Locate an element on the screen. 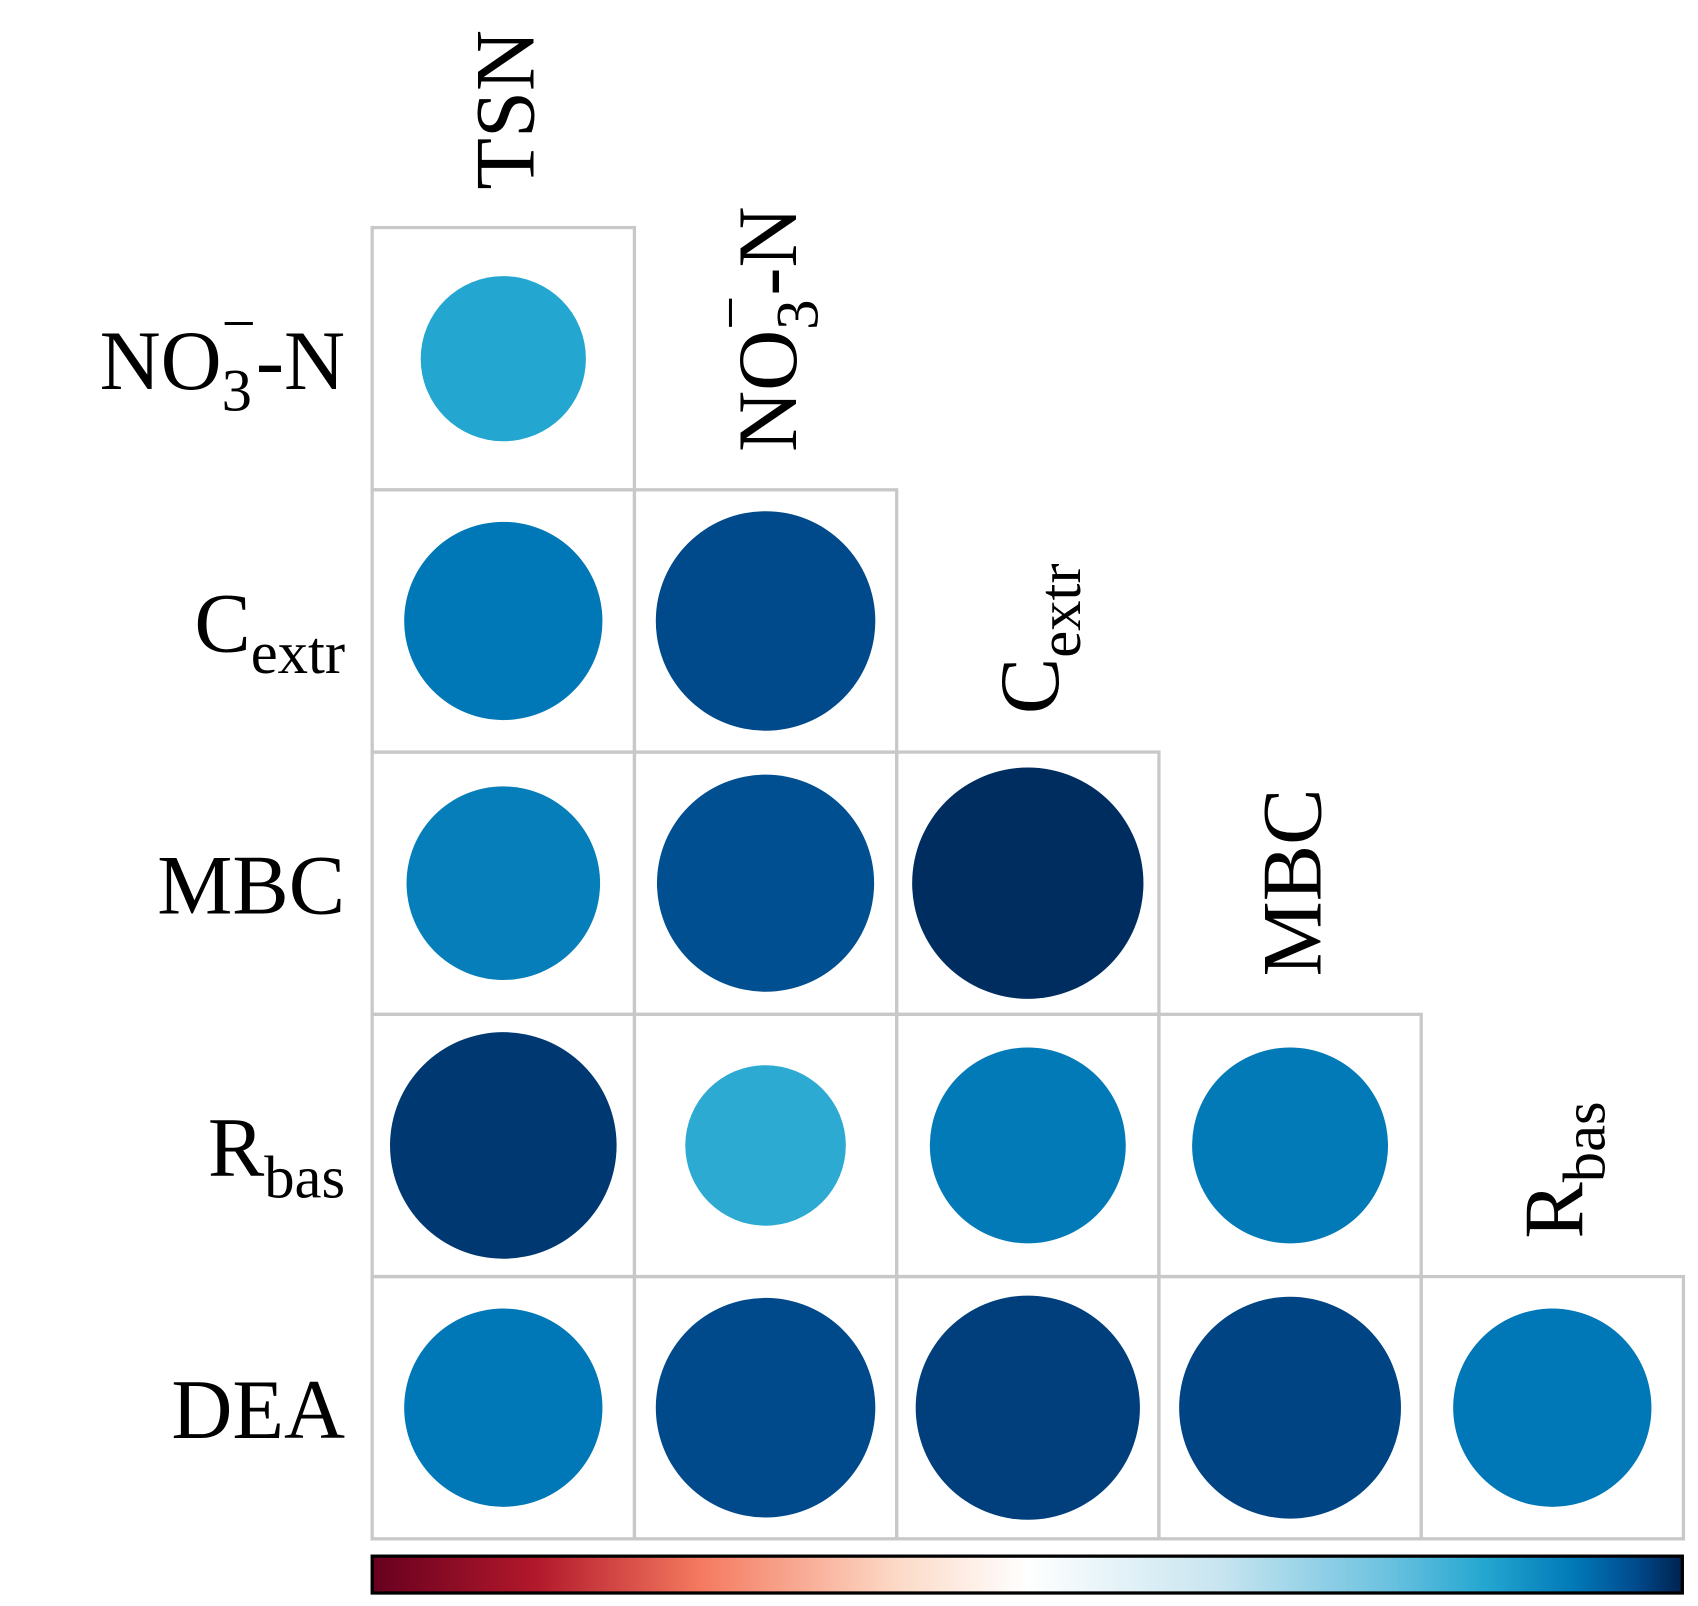 The height and width of the screenshot is (1606, 1698). col-label-sup: − is located at coordinates (730, 313).